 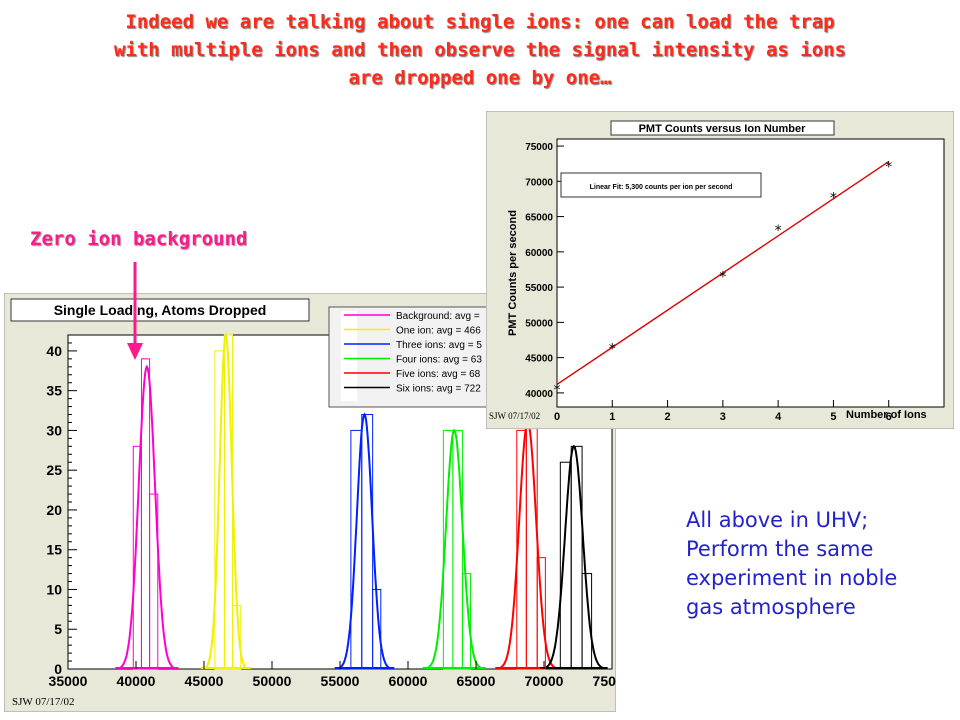 I want to click on fit-y-tick-label: 60000, so click(x=539, y=253).